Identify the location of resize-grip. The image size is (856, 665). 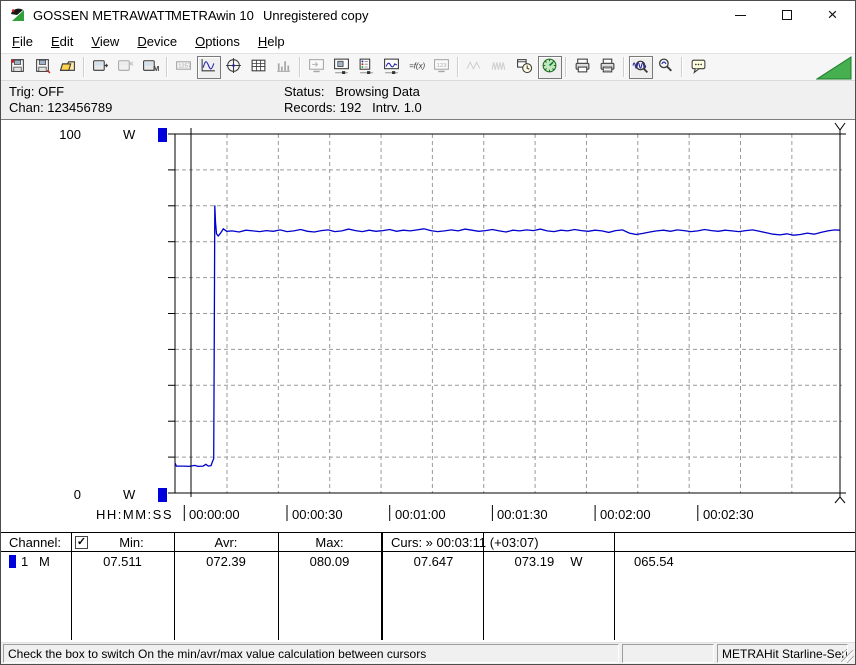
(847, 656).